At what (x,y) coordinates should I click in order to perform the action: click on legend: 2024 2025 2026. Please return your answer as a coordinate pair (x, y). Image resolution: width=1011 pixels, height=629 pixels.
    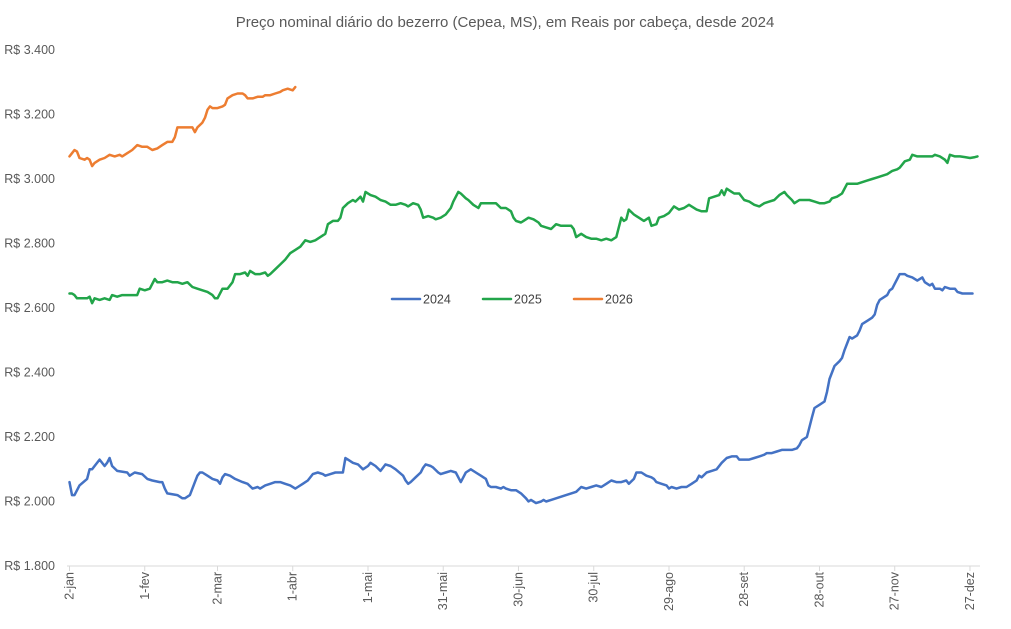
    Looking at the image, I should click on (511, 300).